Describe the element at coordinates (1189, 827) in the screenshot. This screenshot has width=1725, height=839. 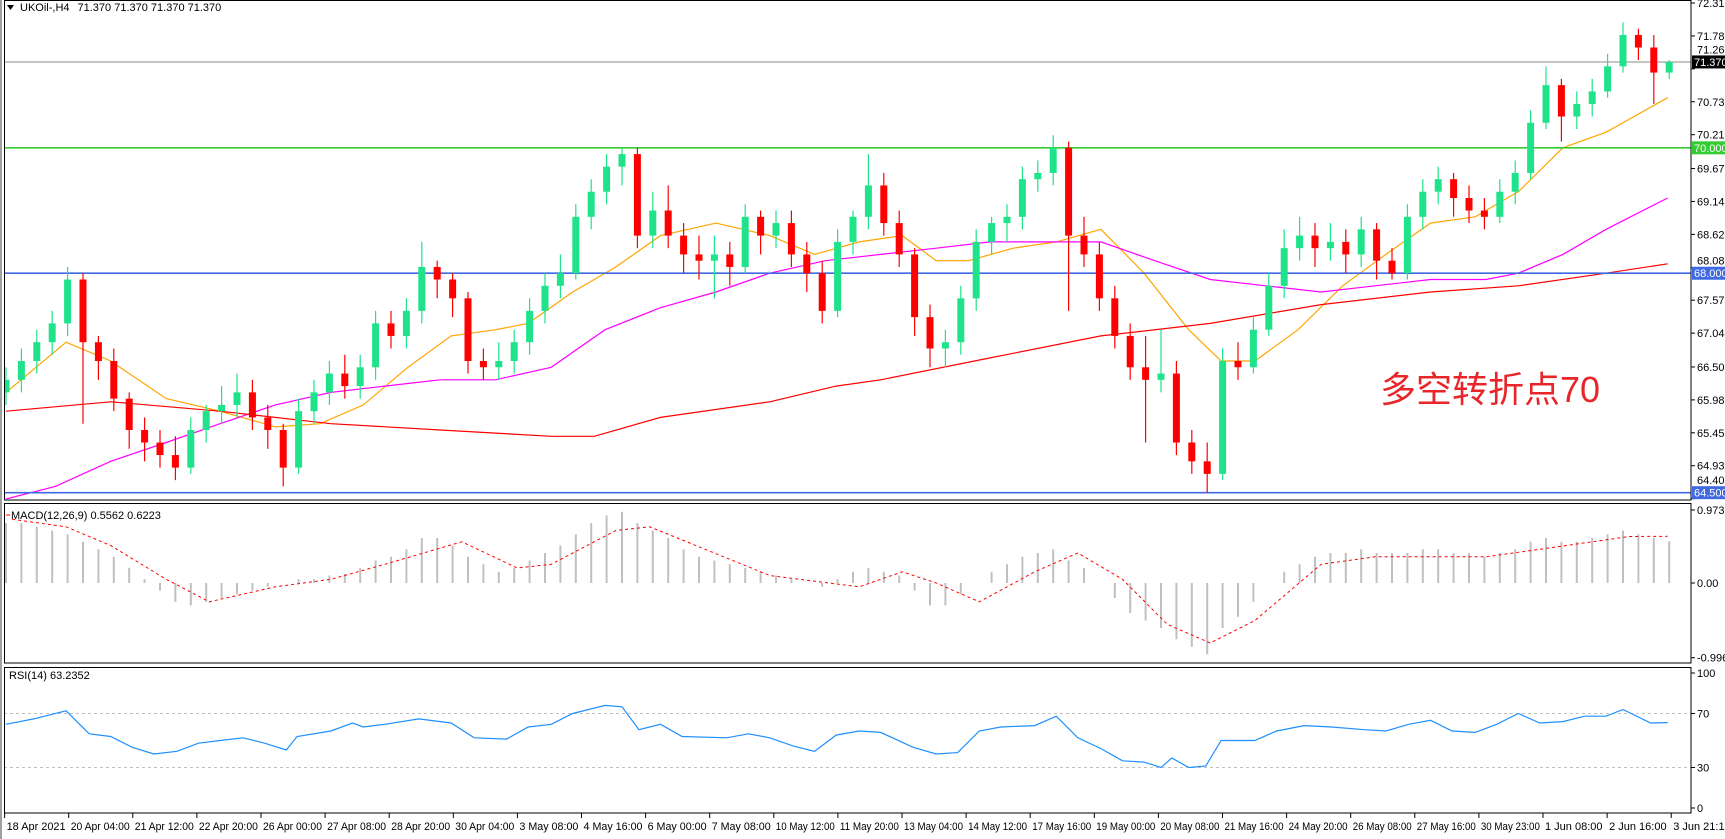
I see `time-tick-label: 20 May 08:00` at that location.